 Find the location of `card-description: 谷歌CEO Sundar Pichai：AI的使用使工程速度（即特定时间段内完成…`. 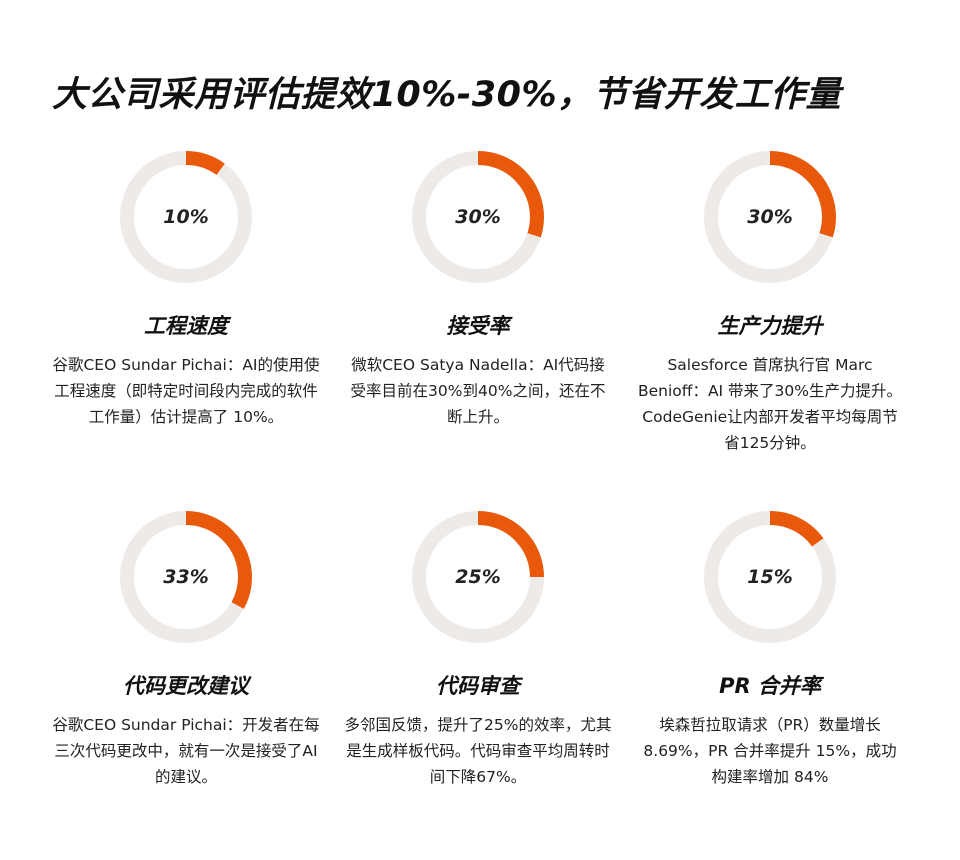

card-description: 谷歌CEO Sundar Pichai：AI的使用使工程速度（即特定时间段内完成… is located at coordinates (186, 391).